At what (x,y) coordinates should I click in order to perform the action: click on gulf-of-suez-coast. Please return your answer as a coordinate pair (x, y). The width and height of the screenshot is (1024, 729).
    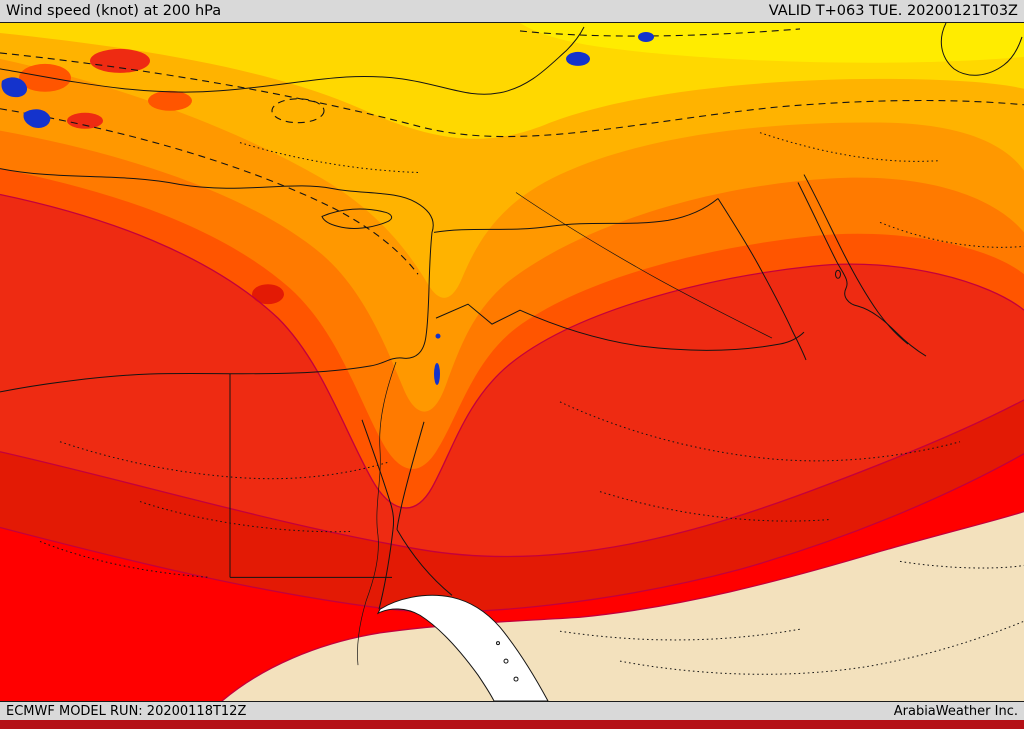
    Looking at the image, I should click on (378, 474).